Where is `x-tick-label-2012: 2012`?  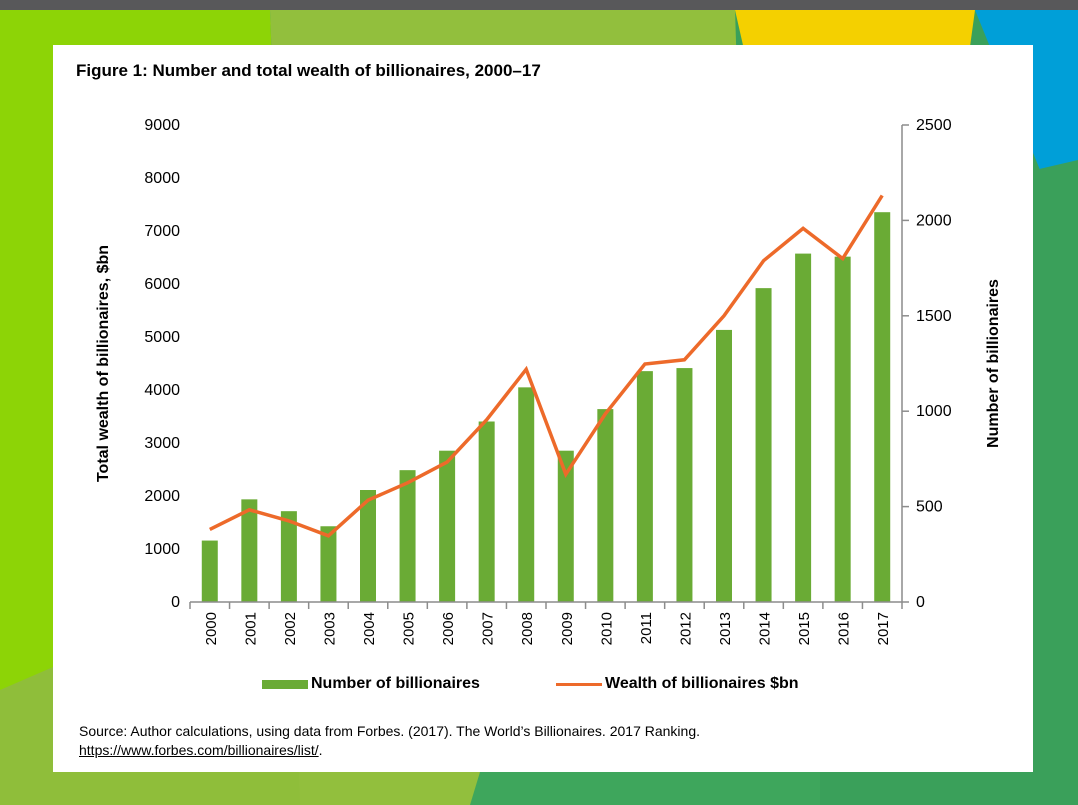 x-tick-label-2012: 2012 is located at coordinates (685, 628).